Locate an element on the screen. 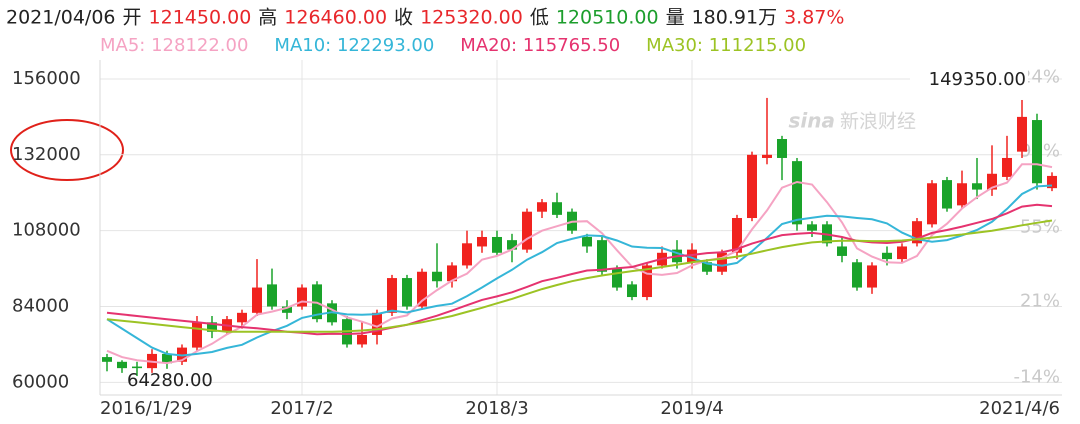 Image resolution: width=1080 pixels, height=424 pixels. summary-item: 收 is located at coordinates (403, 18).